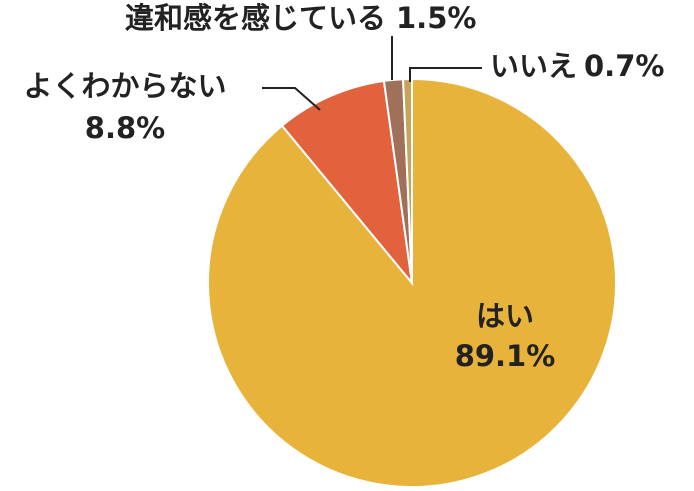 This screenshot has width=694, height=491. I want to click on value-label: 1.5%, so click(436, 18).